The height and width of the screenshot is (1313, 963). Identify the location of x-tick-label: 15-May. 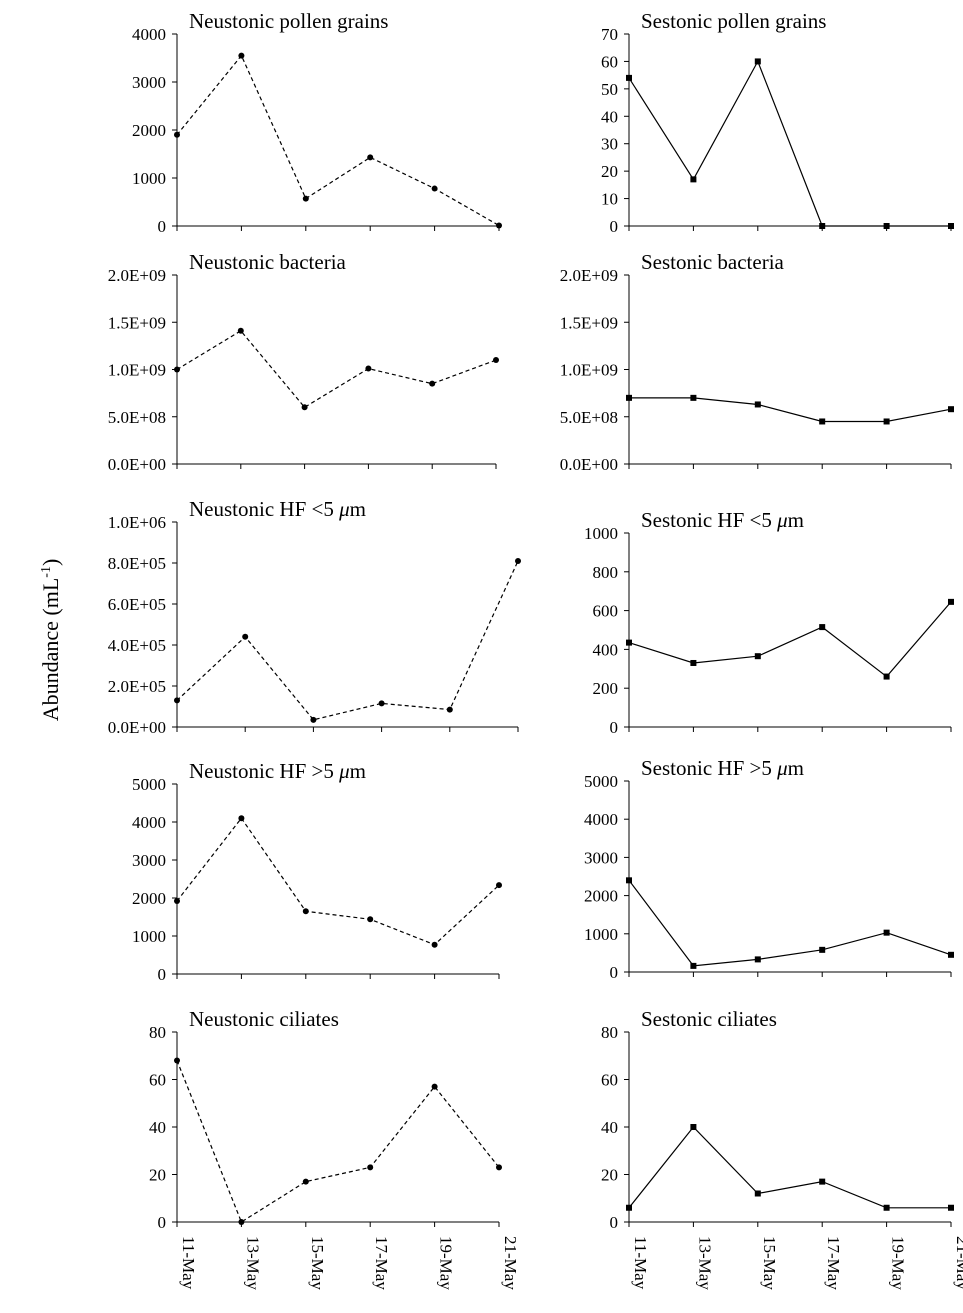
(769, 1263).